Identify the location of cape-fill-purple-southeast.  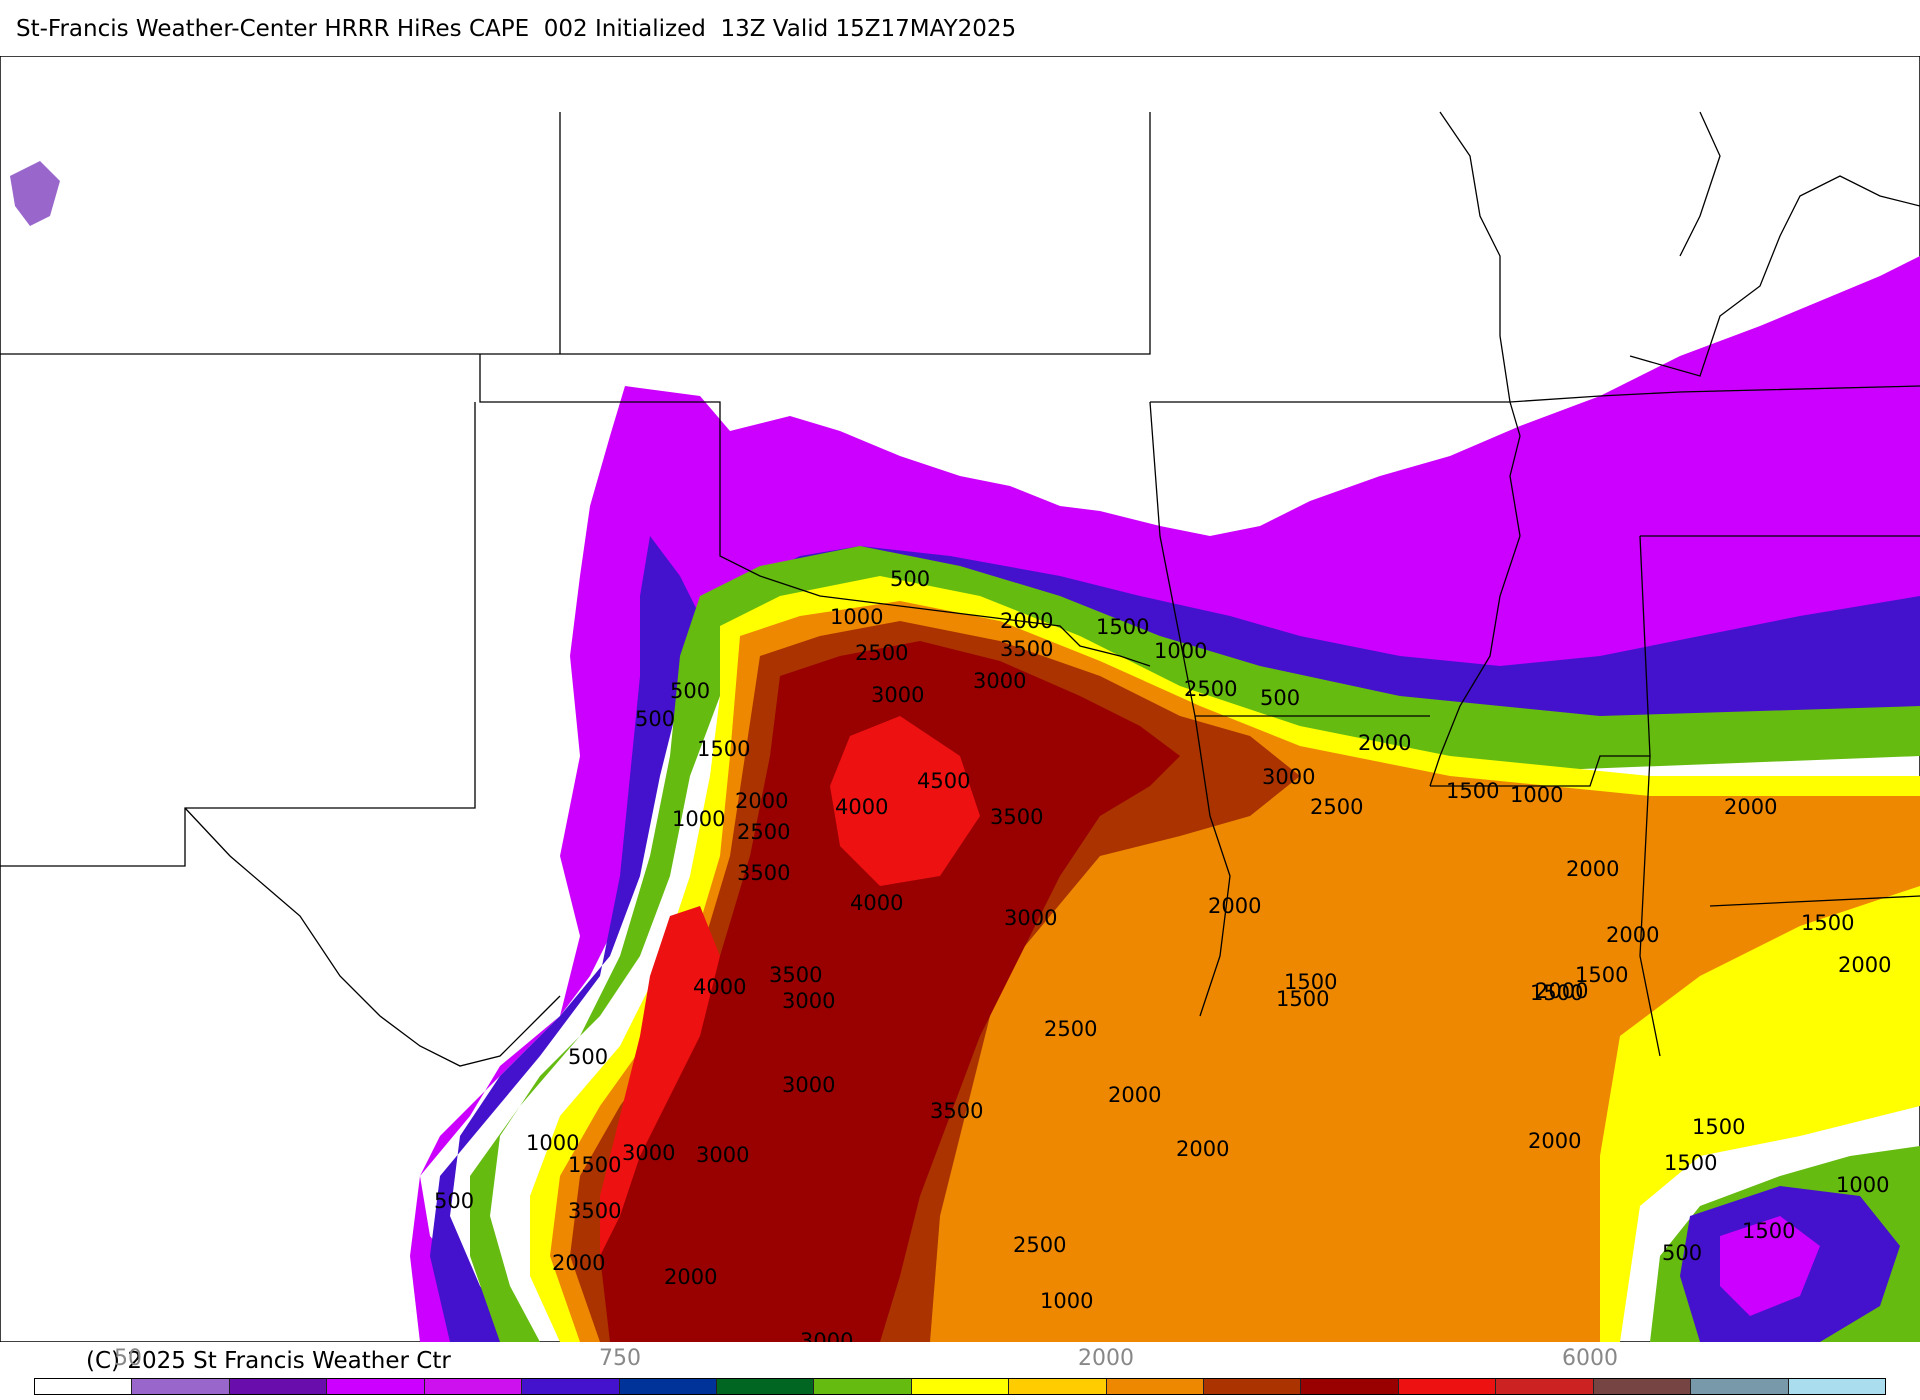
(1770, 1266).